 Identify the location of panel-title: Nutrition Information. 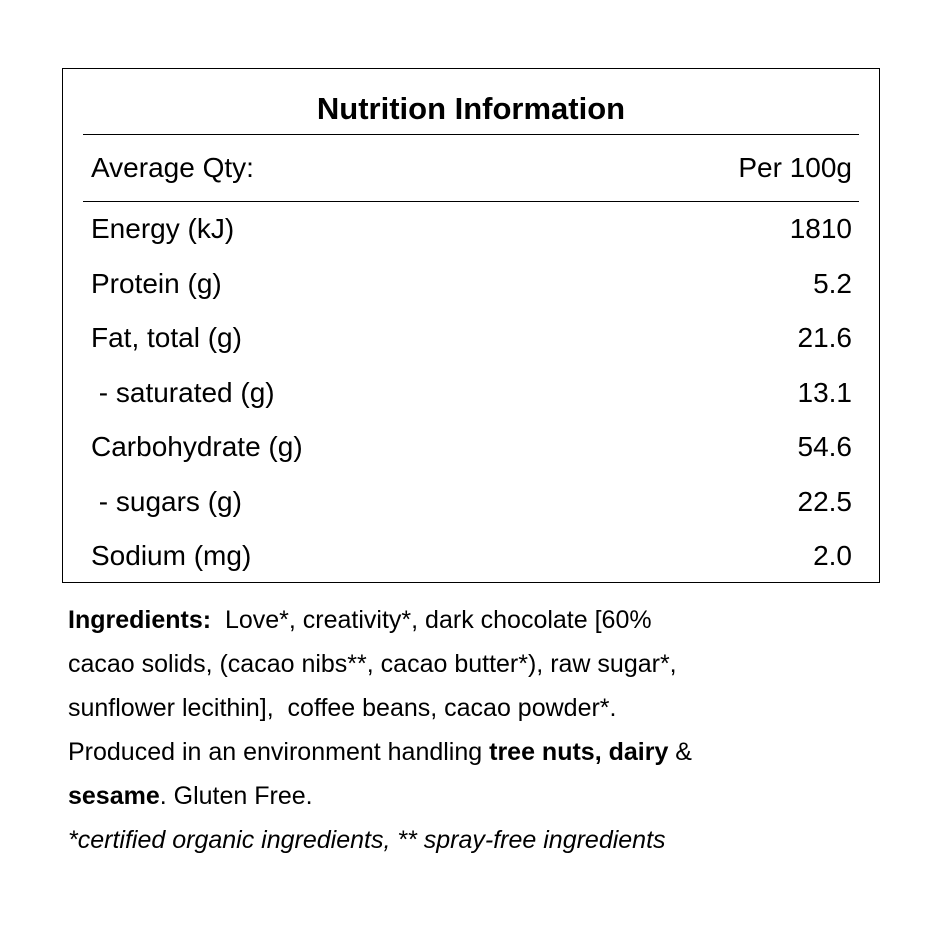
(471, 108).